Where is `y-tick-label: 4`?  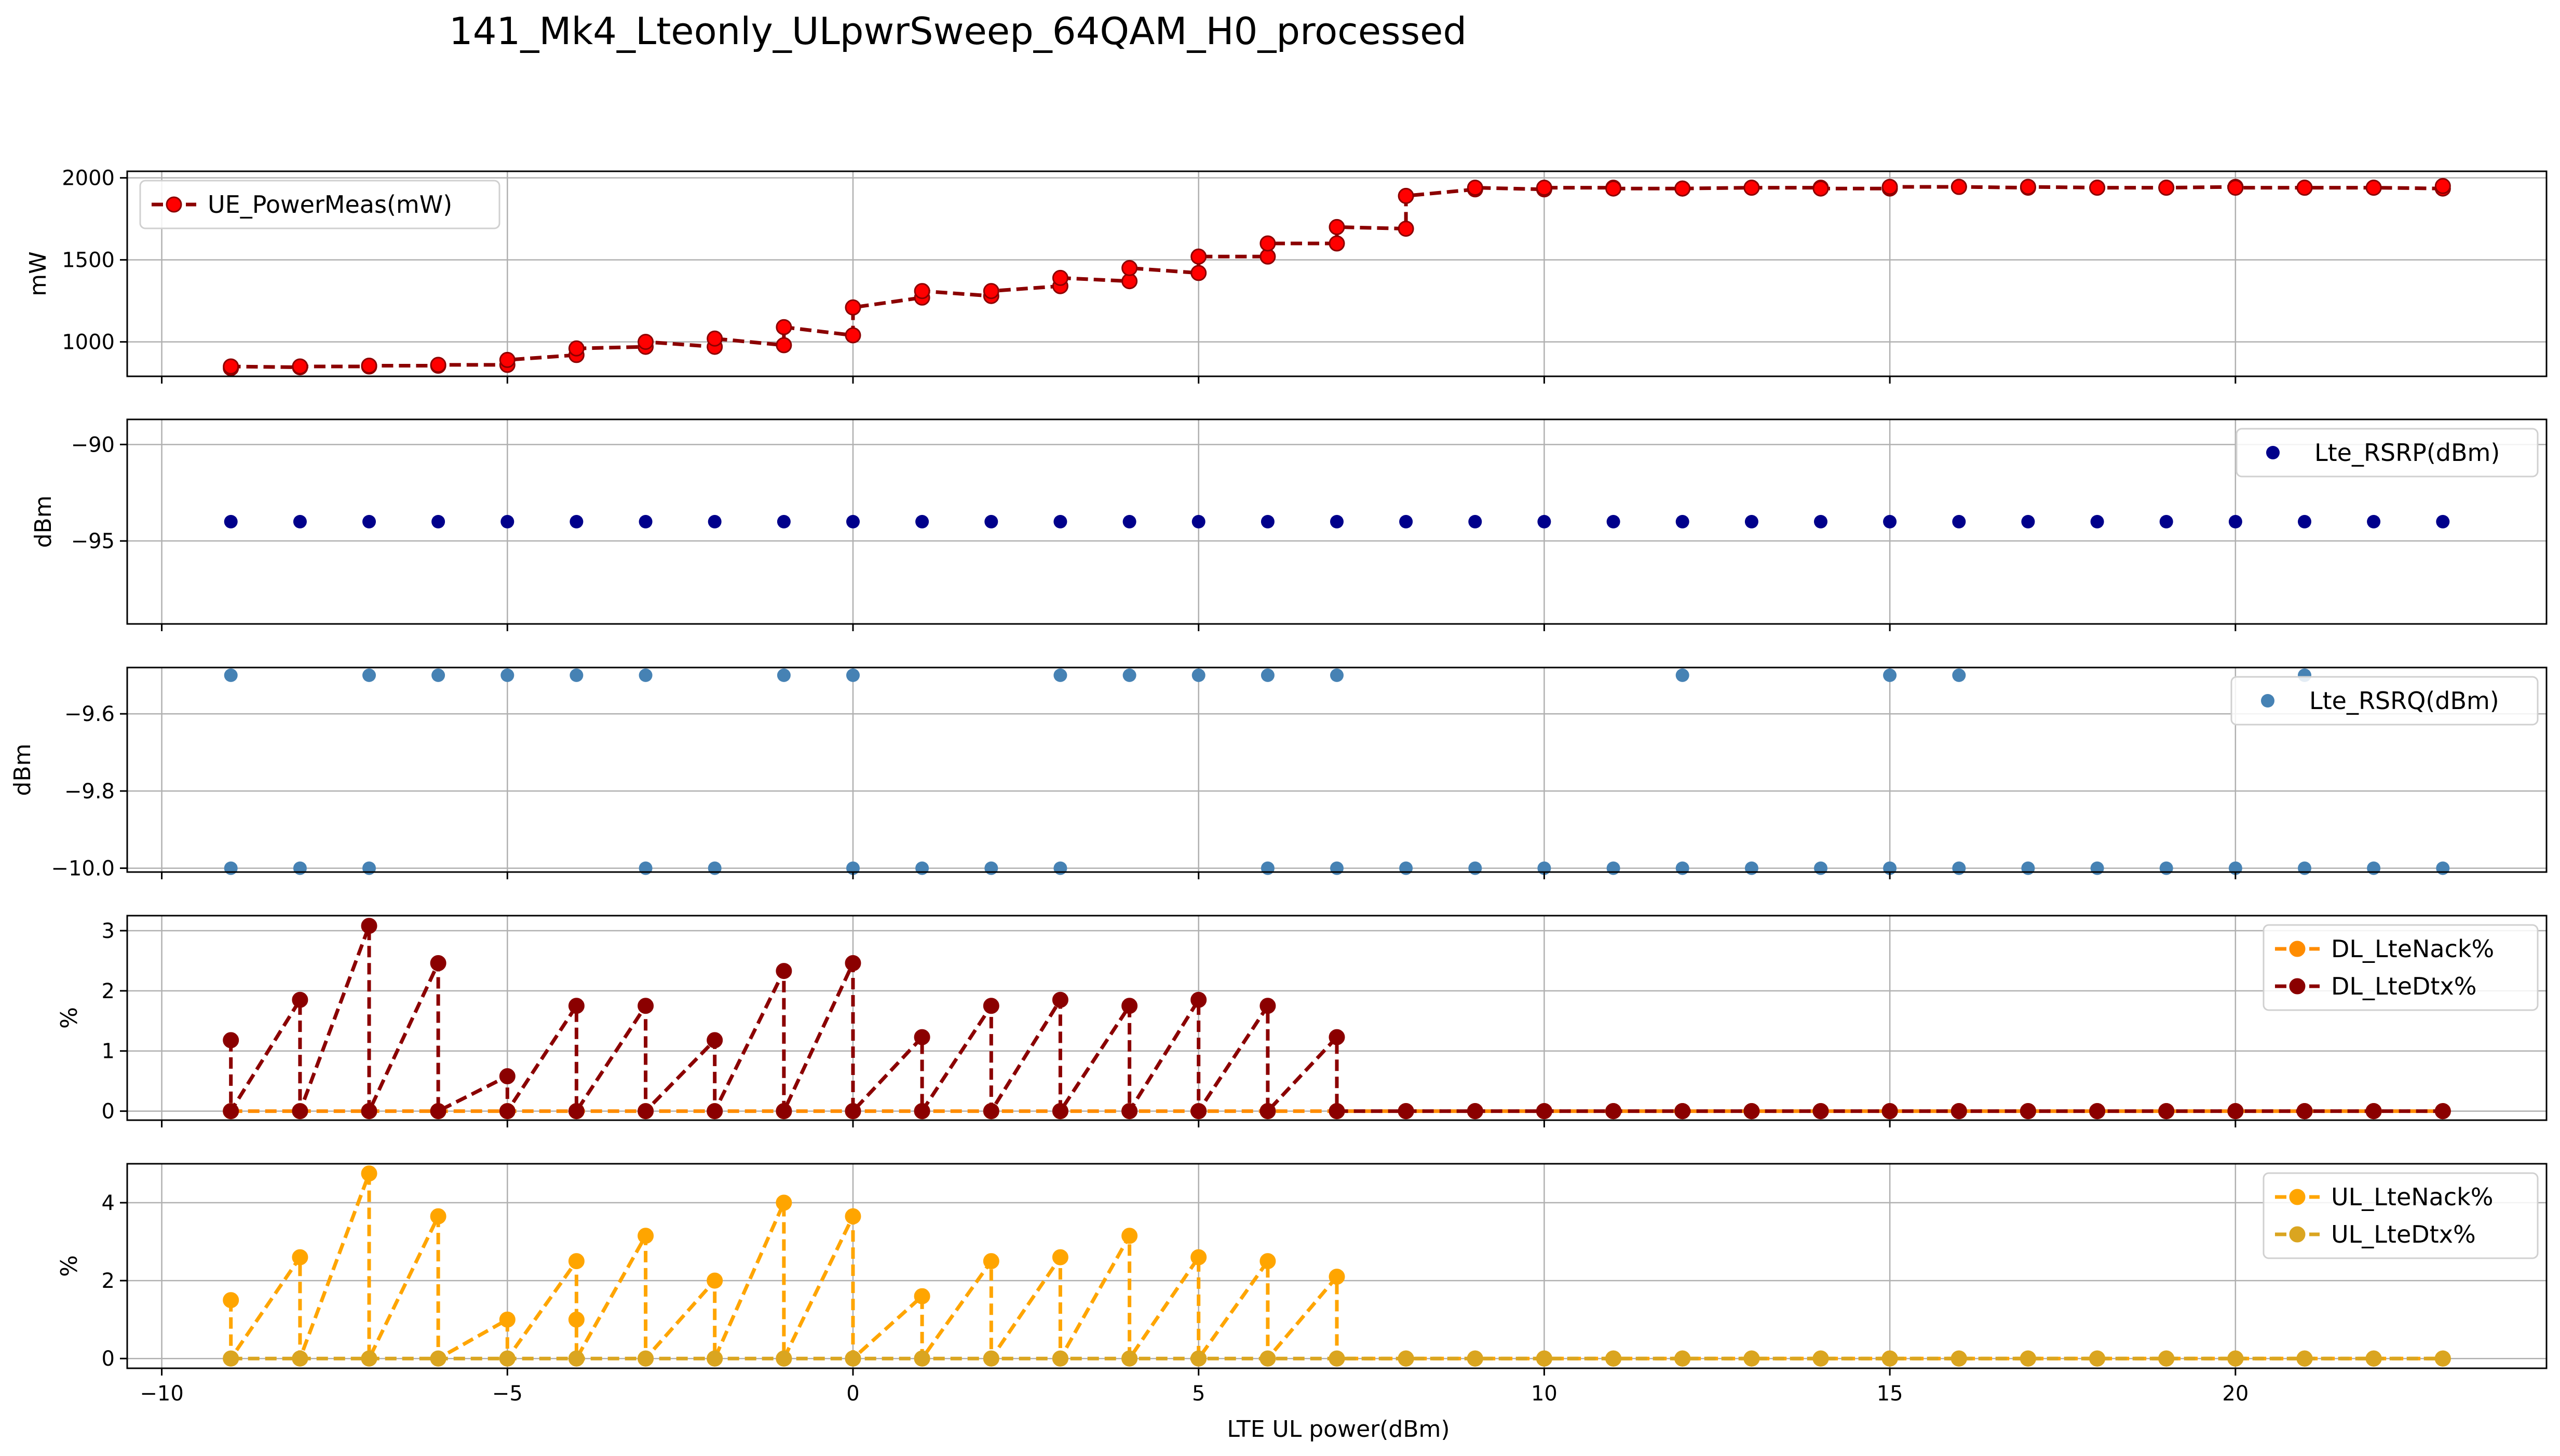
y-tick-label: 4 is located at coordinates (108, 1203).